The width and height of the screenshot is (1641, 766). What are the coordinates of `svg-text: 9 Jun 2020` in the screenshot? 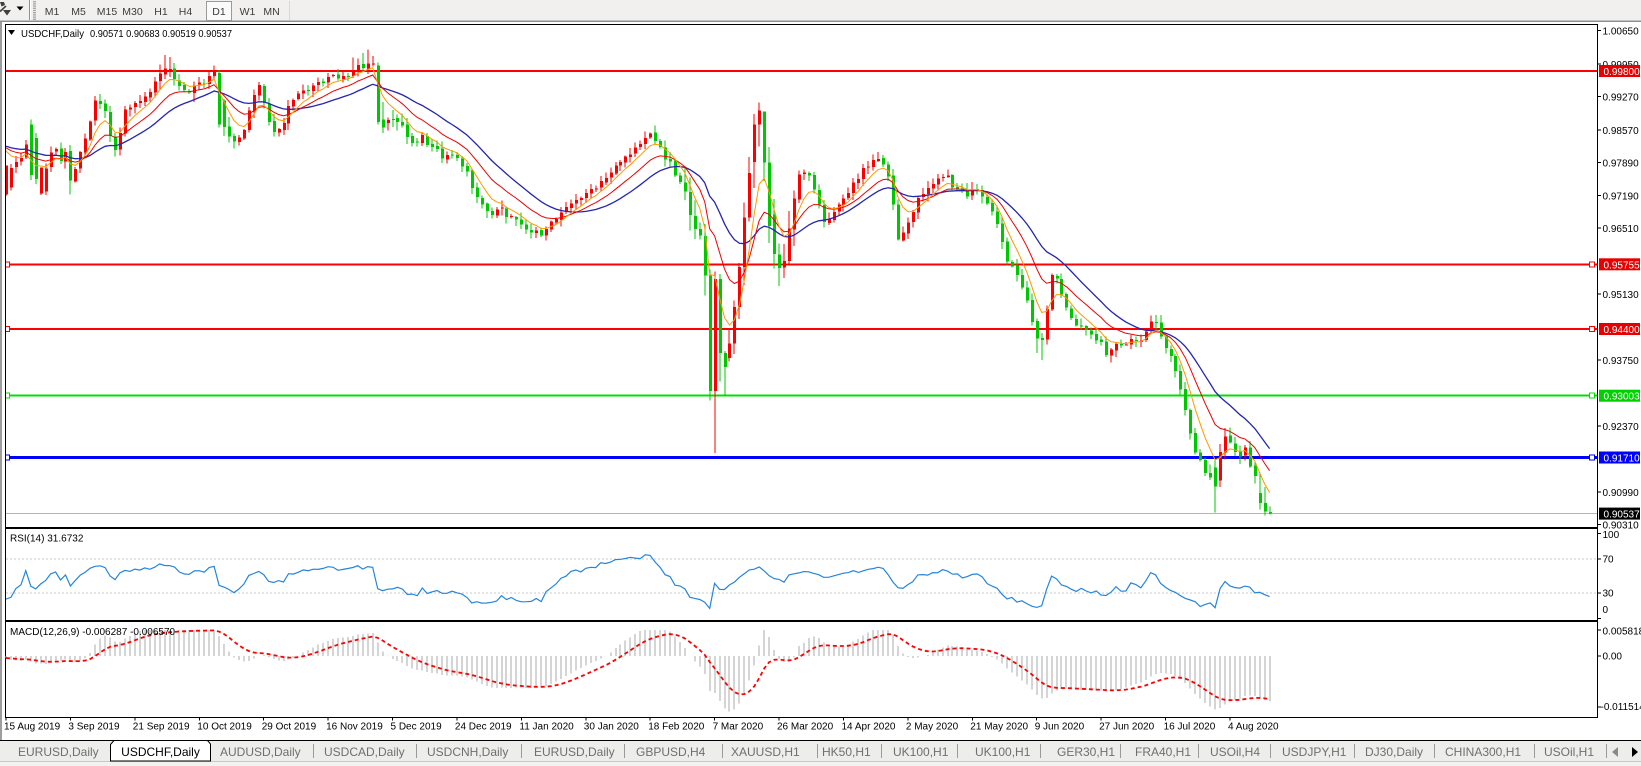 It's located at (1060, 727).